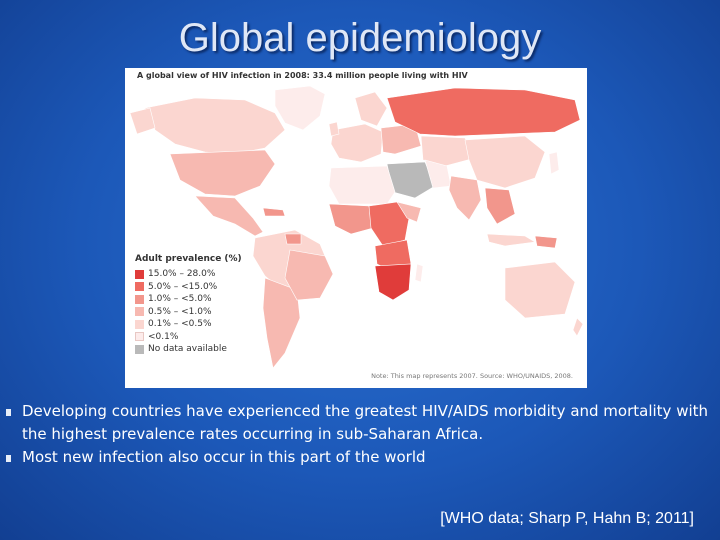 Image resolution: width=720 pixels, height=540 pixels. Describe the element at coordinates (483, 112) in the screenshot. I see `region-russia` at that location.